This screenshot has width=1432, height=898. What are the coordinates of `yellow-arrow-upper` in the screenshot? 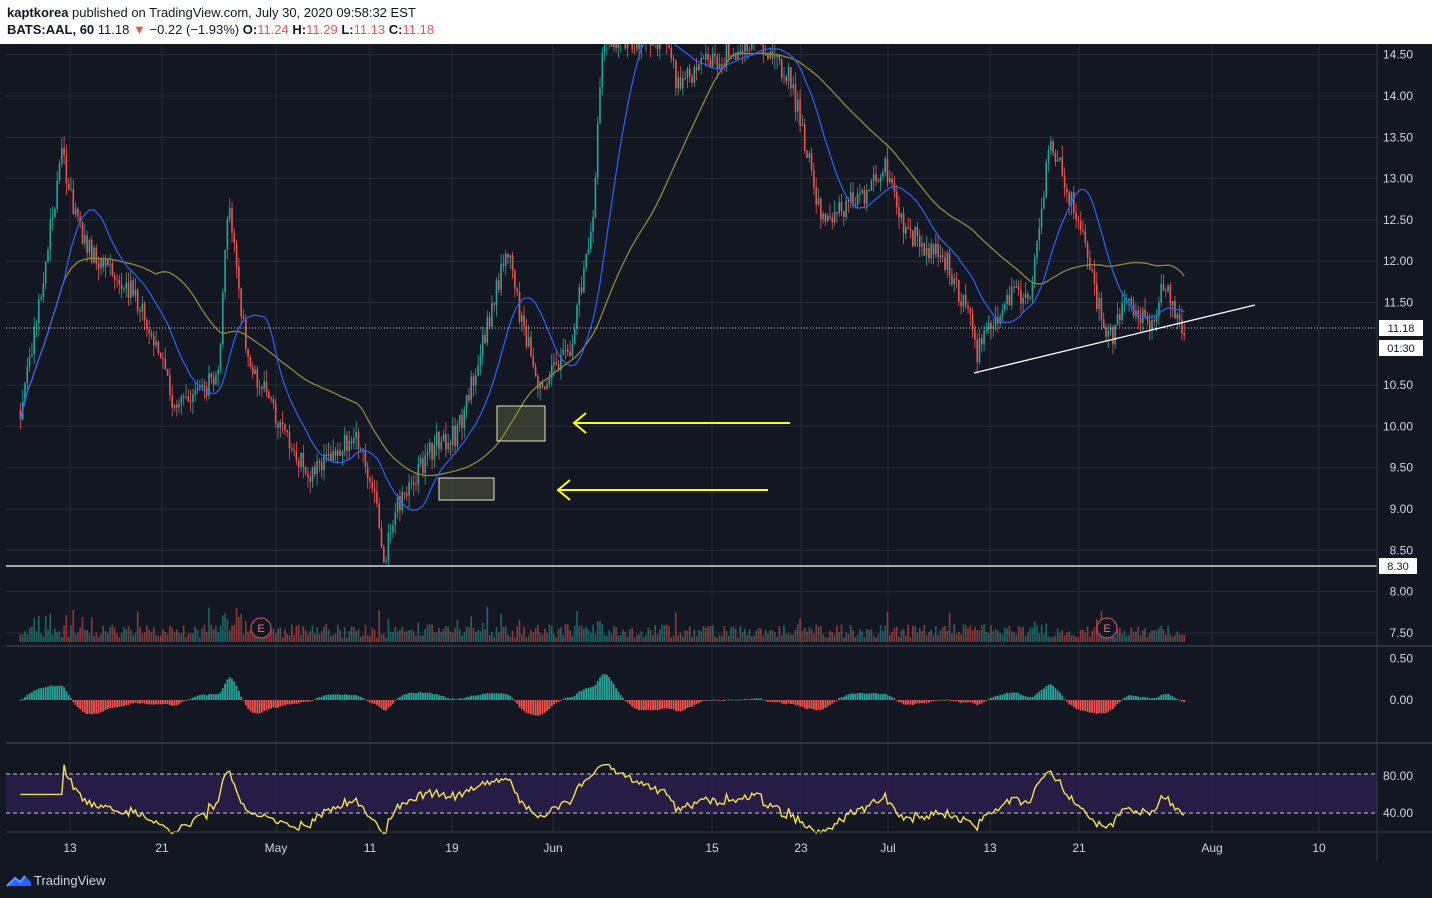 It's located at (681, 423).